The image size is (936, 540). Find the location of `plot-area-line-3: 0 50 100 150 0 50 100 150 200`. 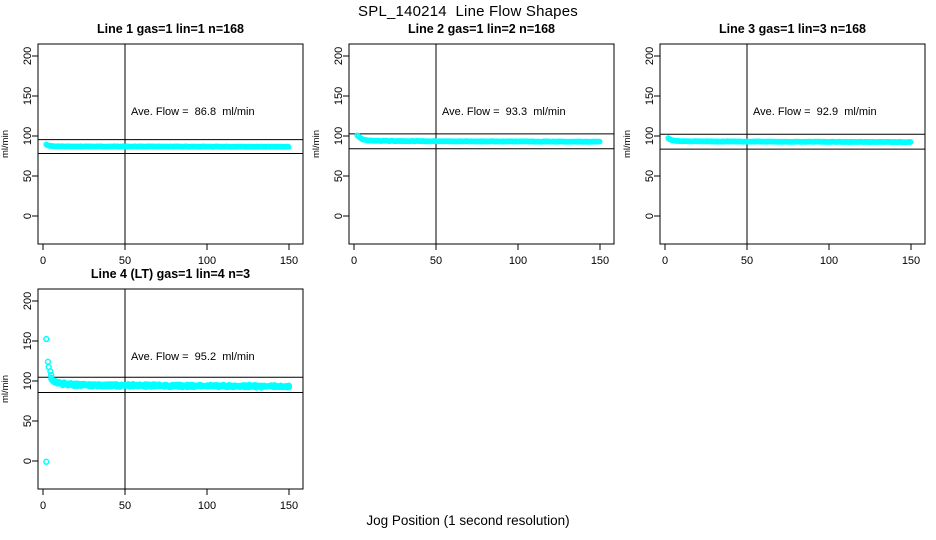

plot-area-line-3: 0 50 100 150 0 50 100 150 200 is located at coordinates (785, 155).